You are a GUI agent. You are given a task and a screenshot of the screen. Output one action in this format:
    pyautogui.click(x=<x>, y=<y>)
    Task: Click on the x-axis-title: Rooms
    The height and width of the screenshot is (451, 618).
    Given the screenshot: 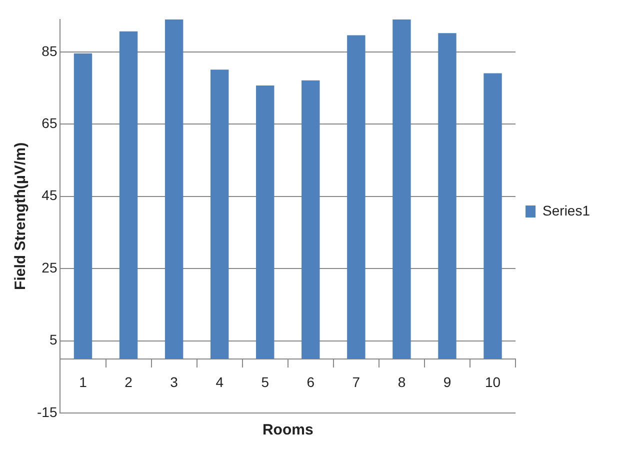 What is the action you would take?
    pyautogui.click(x=288, y=430)
    